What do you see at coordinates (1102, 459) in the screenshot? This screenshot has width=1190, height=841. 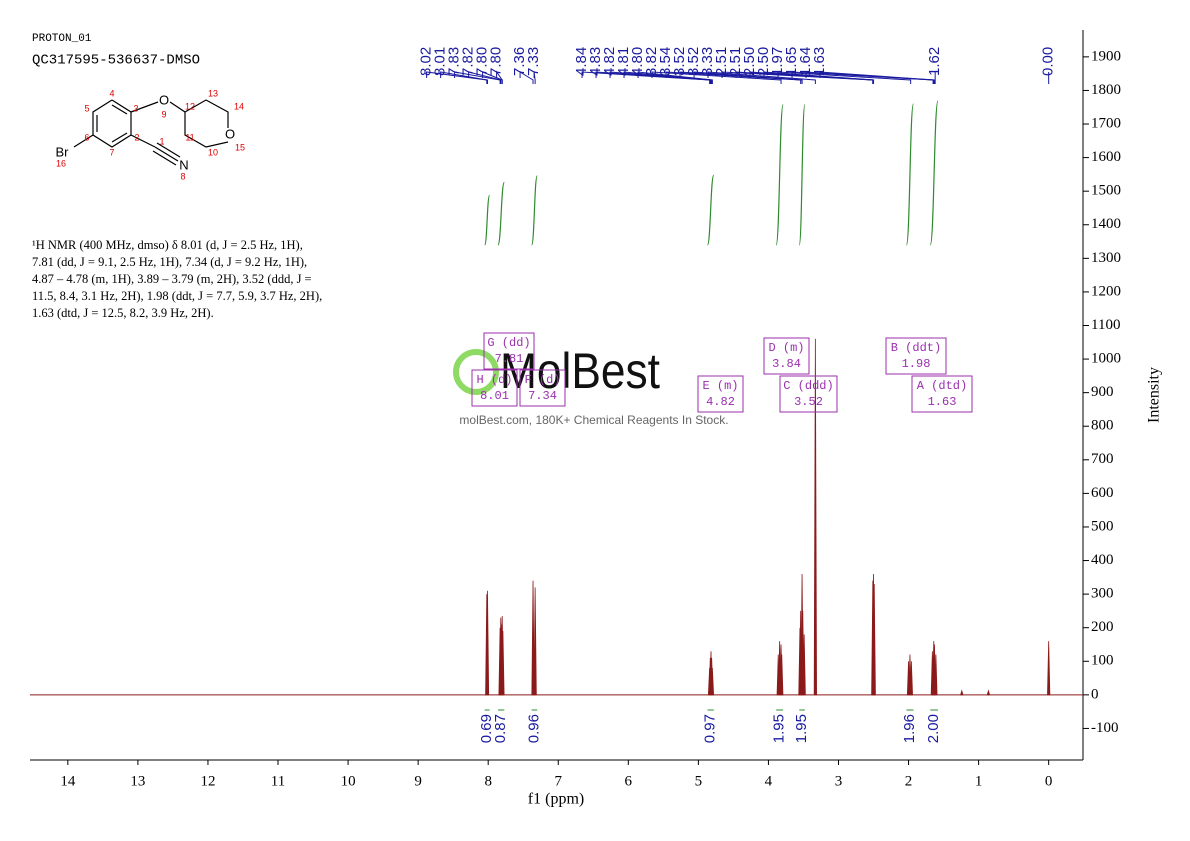 I see `y-tick-label: 700` at bounding box center [1102, 459].